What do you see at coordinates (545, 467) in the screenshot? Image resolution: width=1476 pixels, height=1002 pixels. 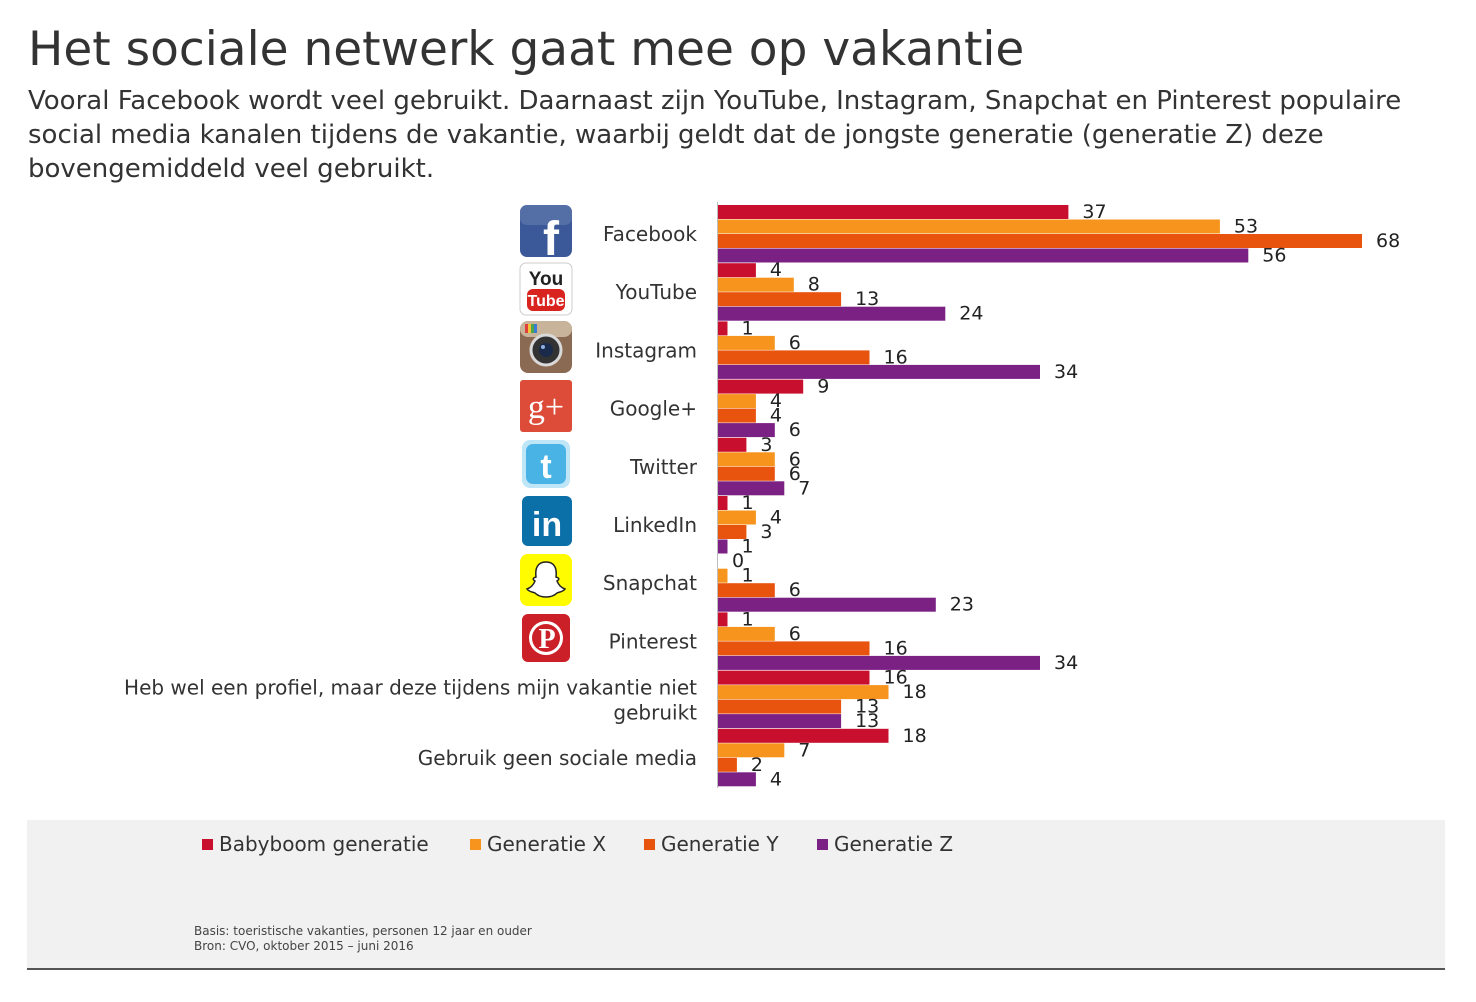 I see `svg-text: t` at bounding box center [545, 467].